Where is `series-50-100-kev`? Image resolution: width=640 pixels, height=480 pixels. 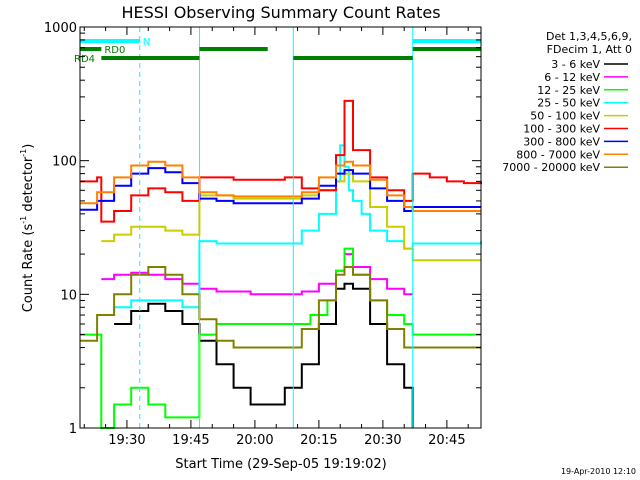 series-50-100-kev is located at coordinates (291, 217).